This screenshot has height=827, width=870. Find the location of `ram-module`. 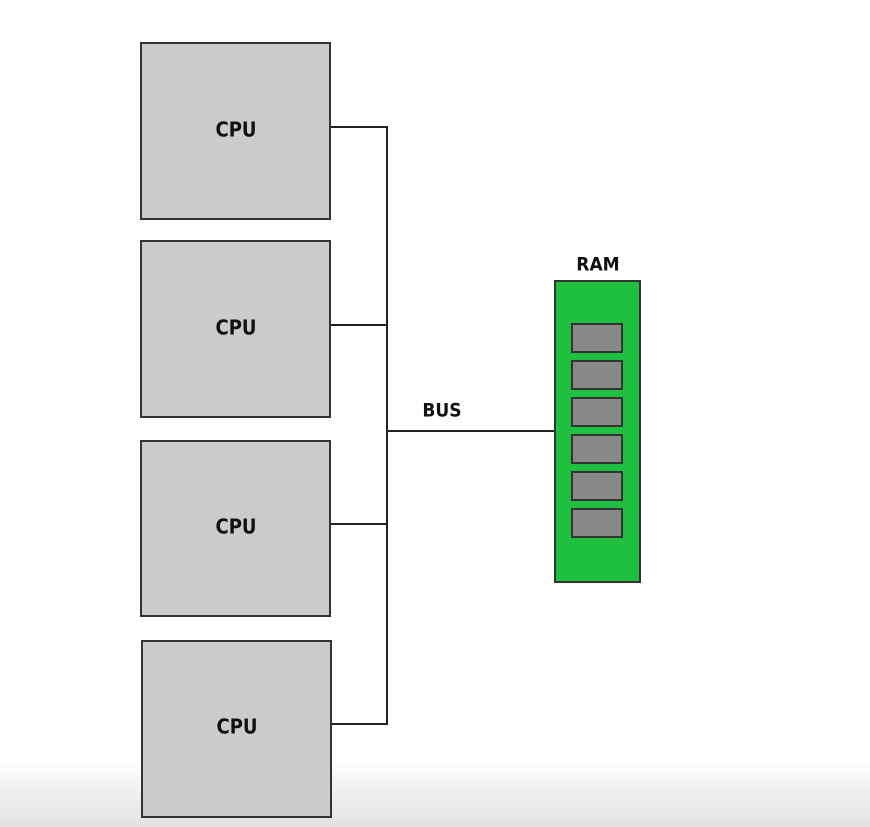

ram-module is located at coordinates (597, 431).